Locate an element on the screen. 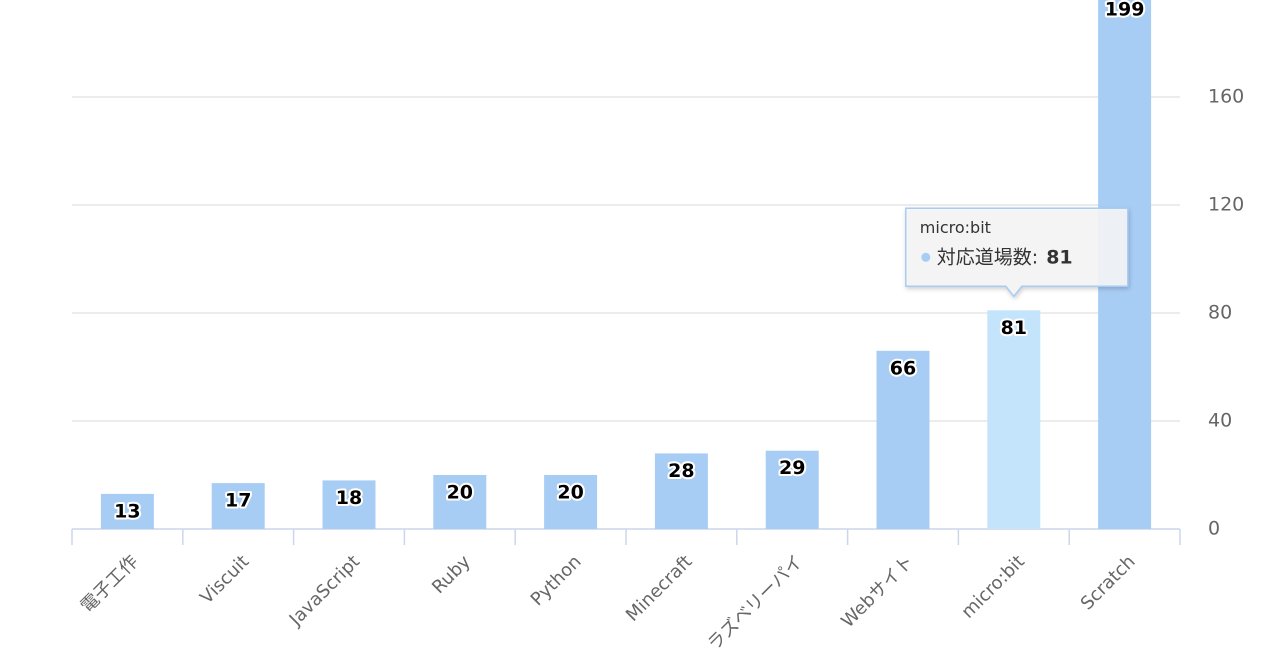 The image size is (1280, 670). tooltip-text: 対応道場数: 81 is located at coordinates (1005, 257).